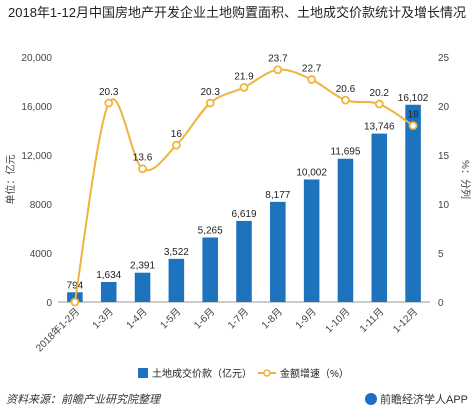  What do you see at coordinates (370, 399) in the screenshot?
I see `brand-logo-icon` at bounding box center [370, 399].